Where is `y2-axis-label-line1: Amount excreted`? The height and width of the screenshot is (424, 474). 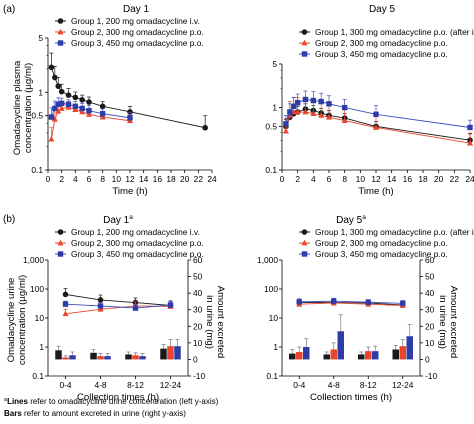 y2-axis-label-line1: Amount excreted is located at coordinates (220, 322).